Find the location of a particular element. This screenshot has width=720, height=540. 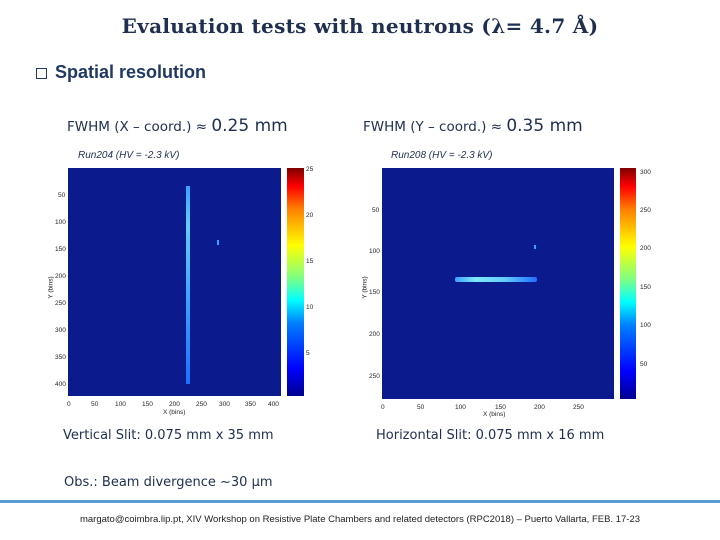

slit-value-left: 0.075 mm x 35 mm is located at coordinates (207, 435).